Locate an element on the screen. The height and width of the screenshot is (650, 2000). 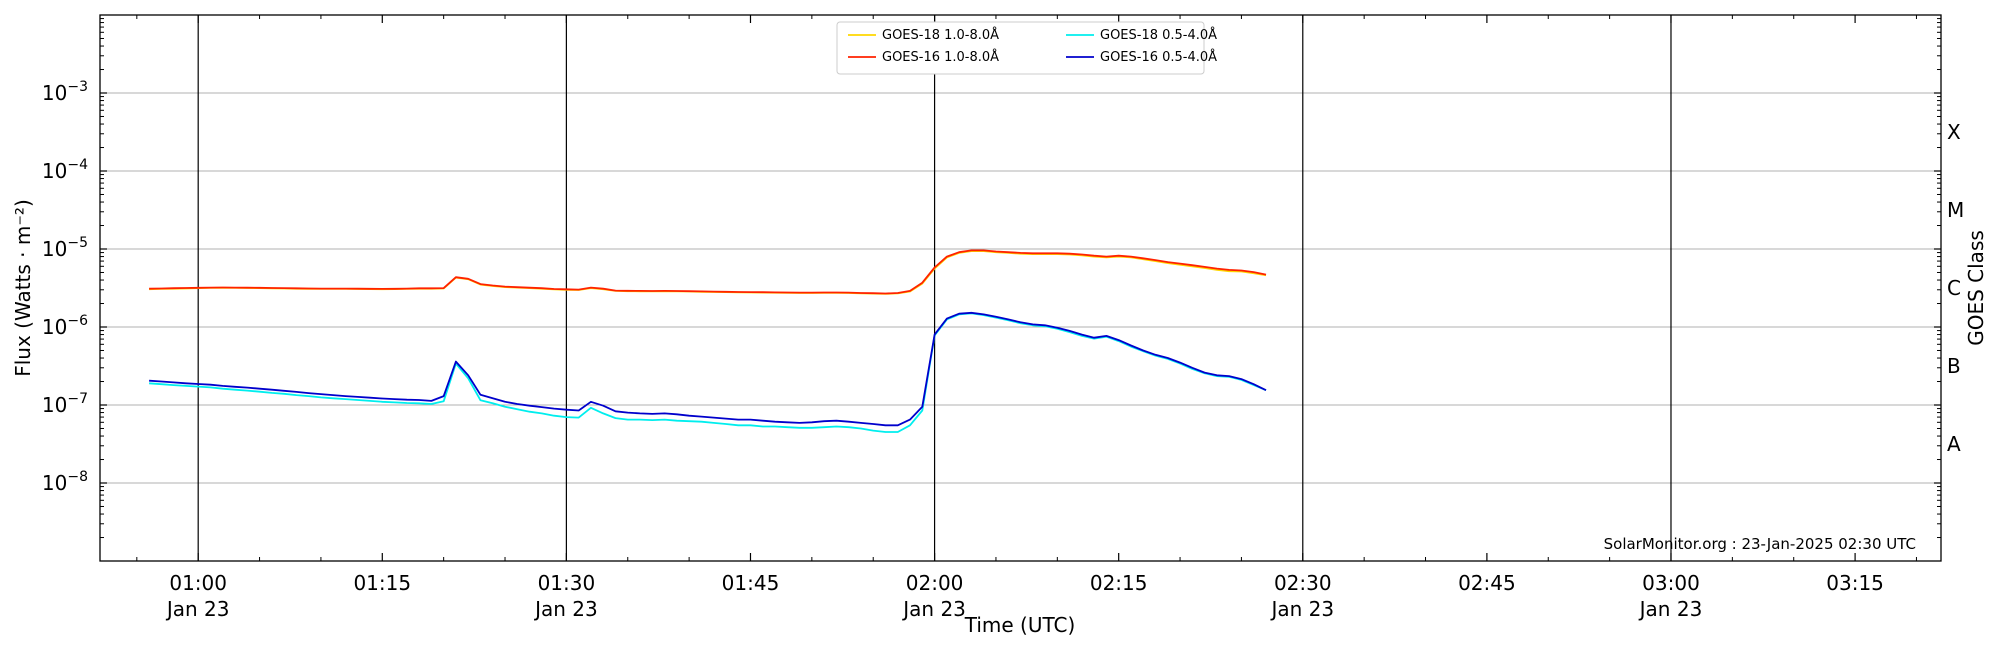
goes-class-labels: A B C M X is located at coordinates (1955, 288).